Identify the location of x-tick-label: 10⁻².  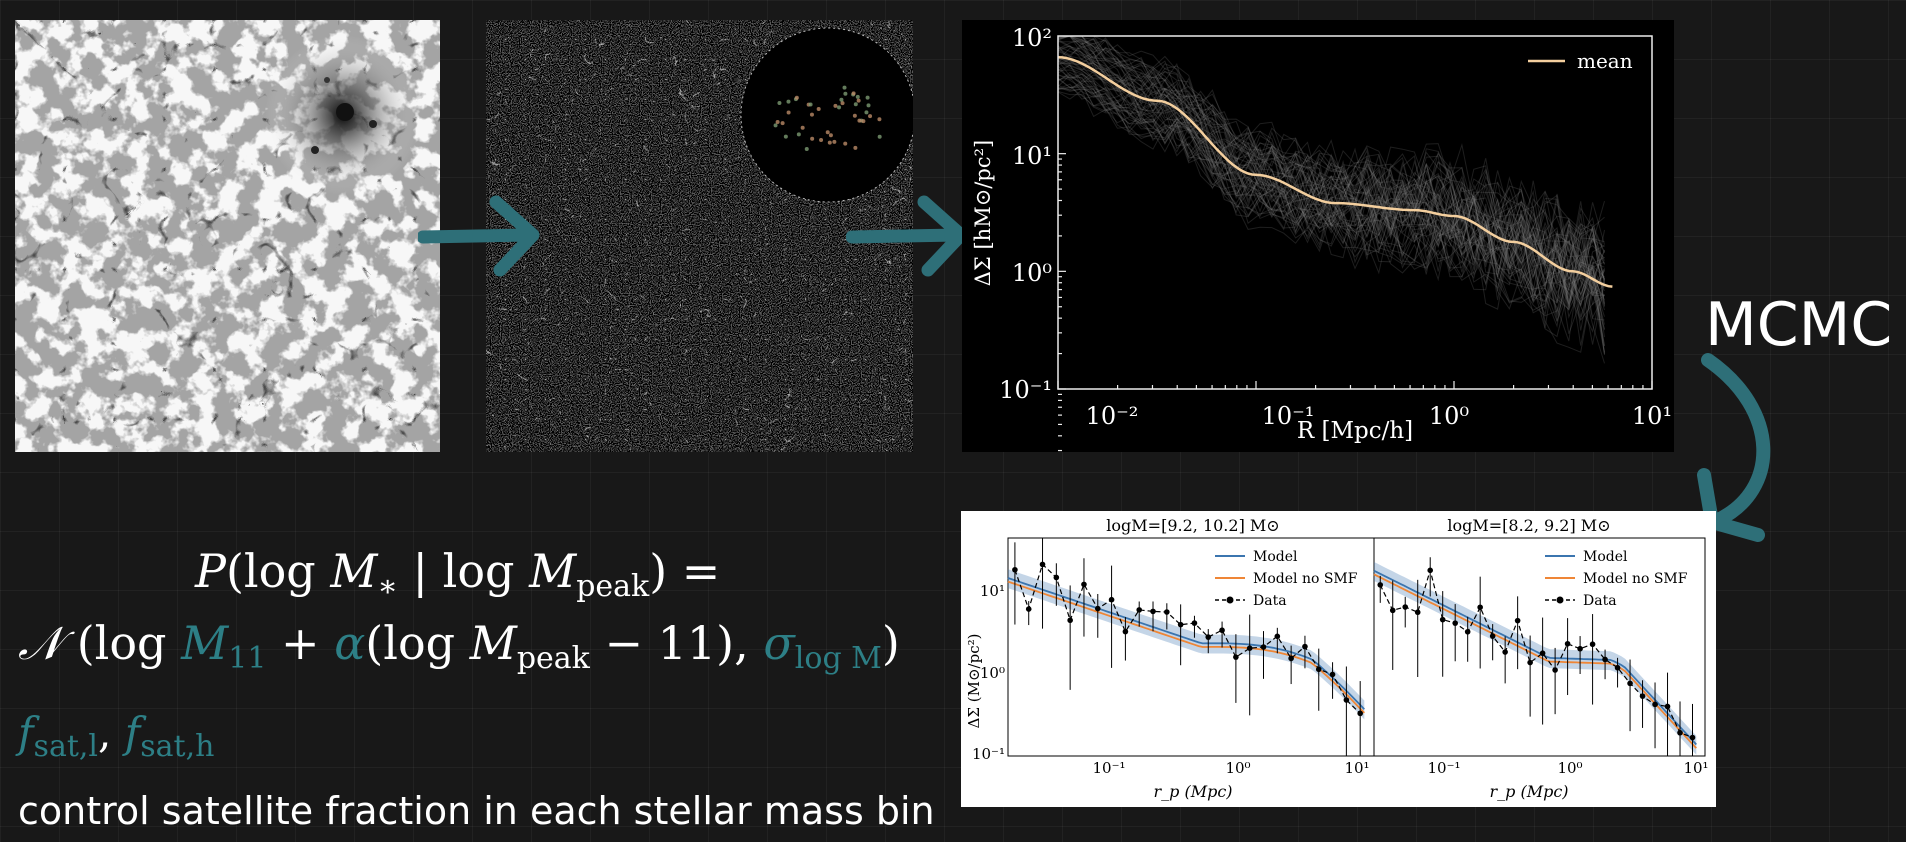
(1112, 416).